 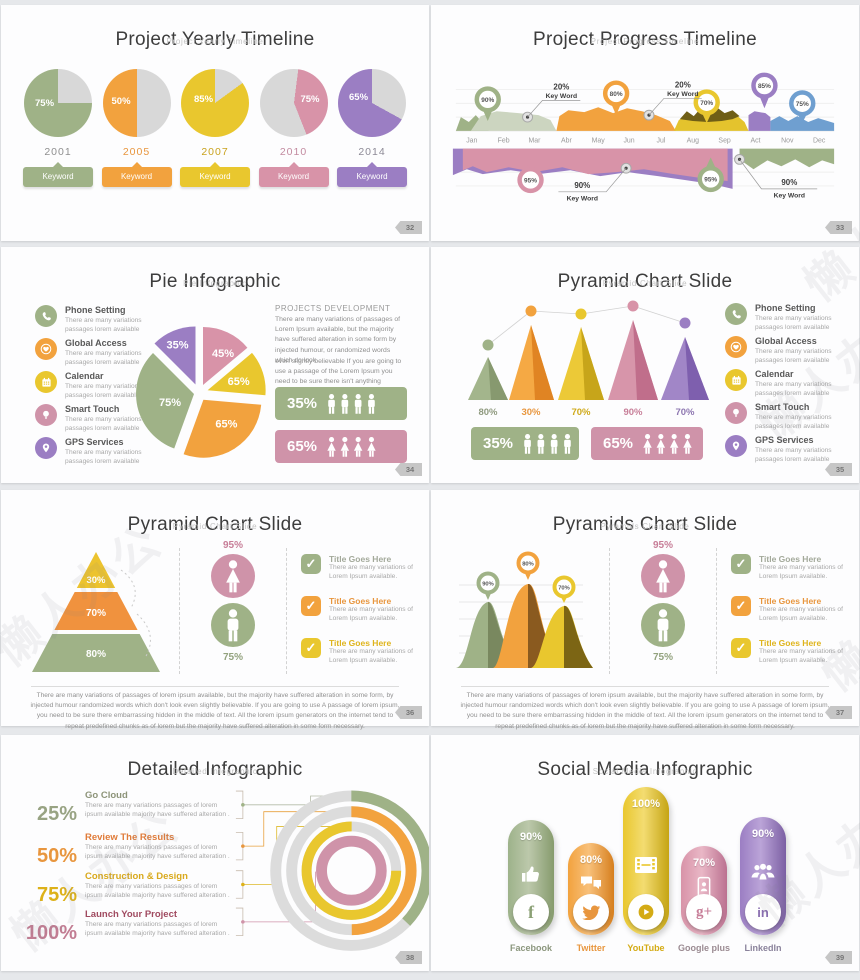 I want to click on ribbon-notch, so click(x=215, y=164).